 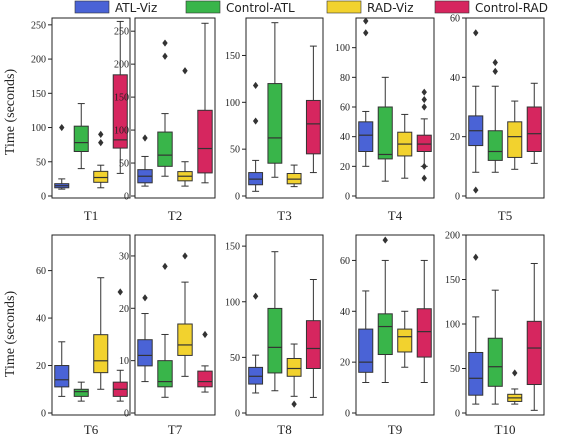 I want to click on box-atl-viz, so click(x=62, y=156).